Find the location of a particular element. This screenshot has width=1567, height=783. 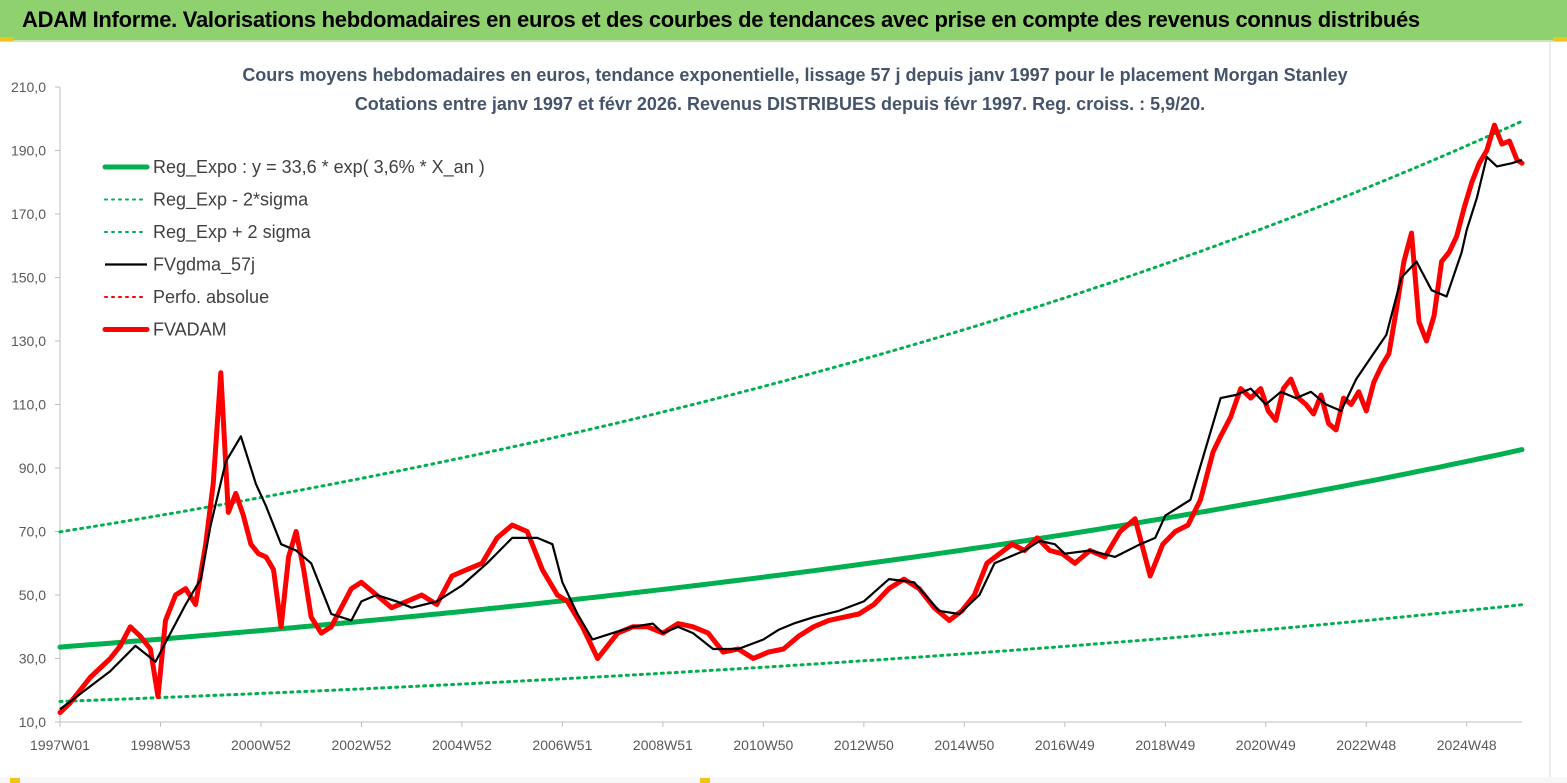

y-tick-label: 170,0 is located at coordinates (28, 214).